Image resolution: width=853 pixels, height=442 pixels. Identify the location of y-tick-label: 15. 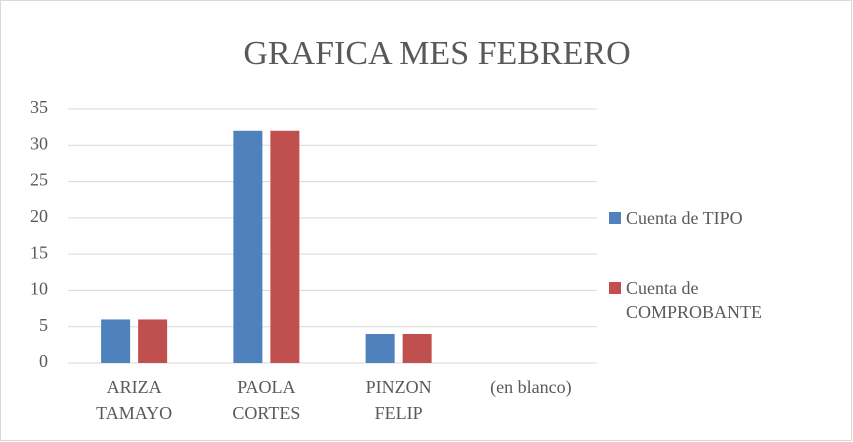
(39, 252).